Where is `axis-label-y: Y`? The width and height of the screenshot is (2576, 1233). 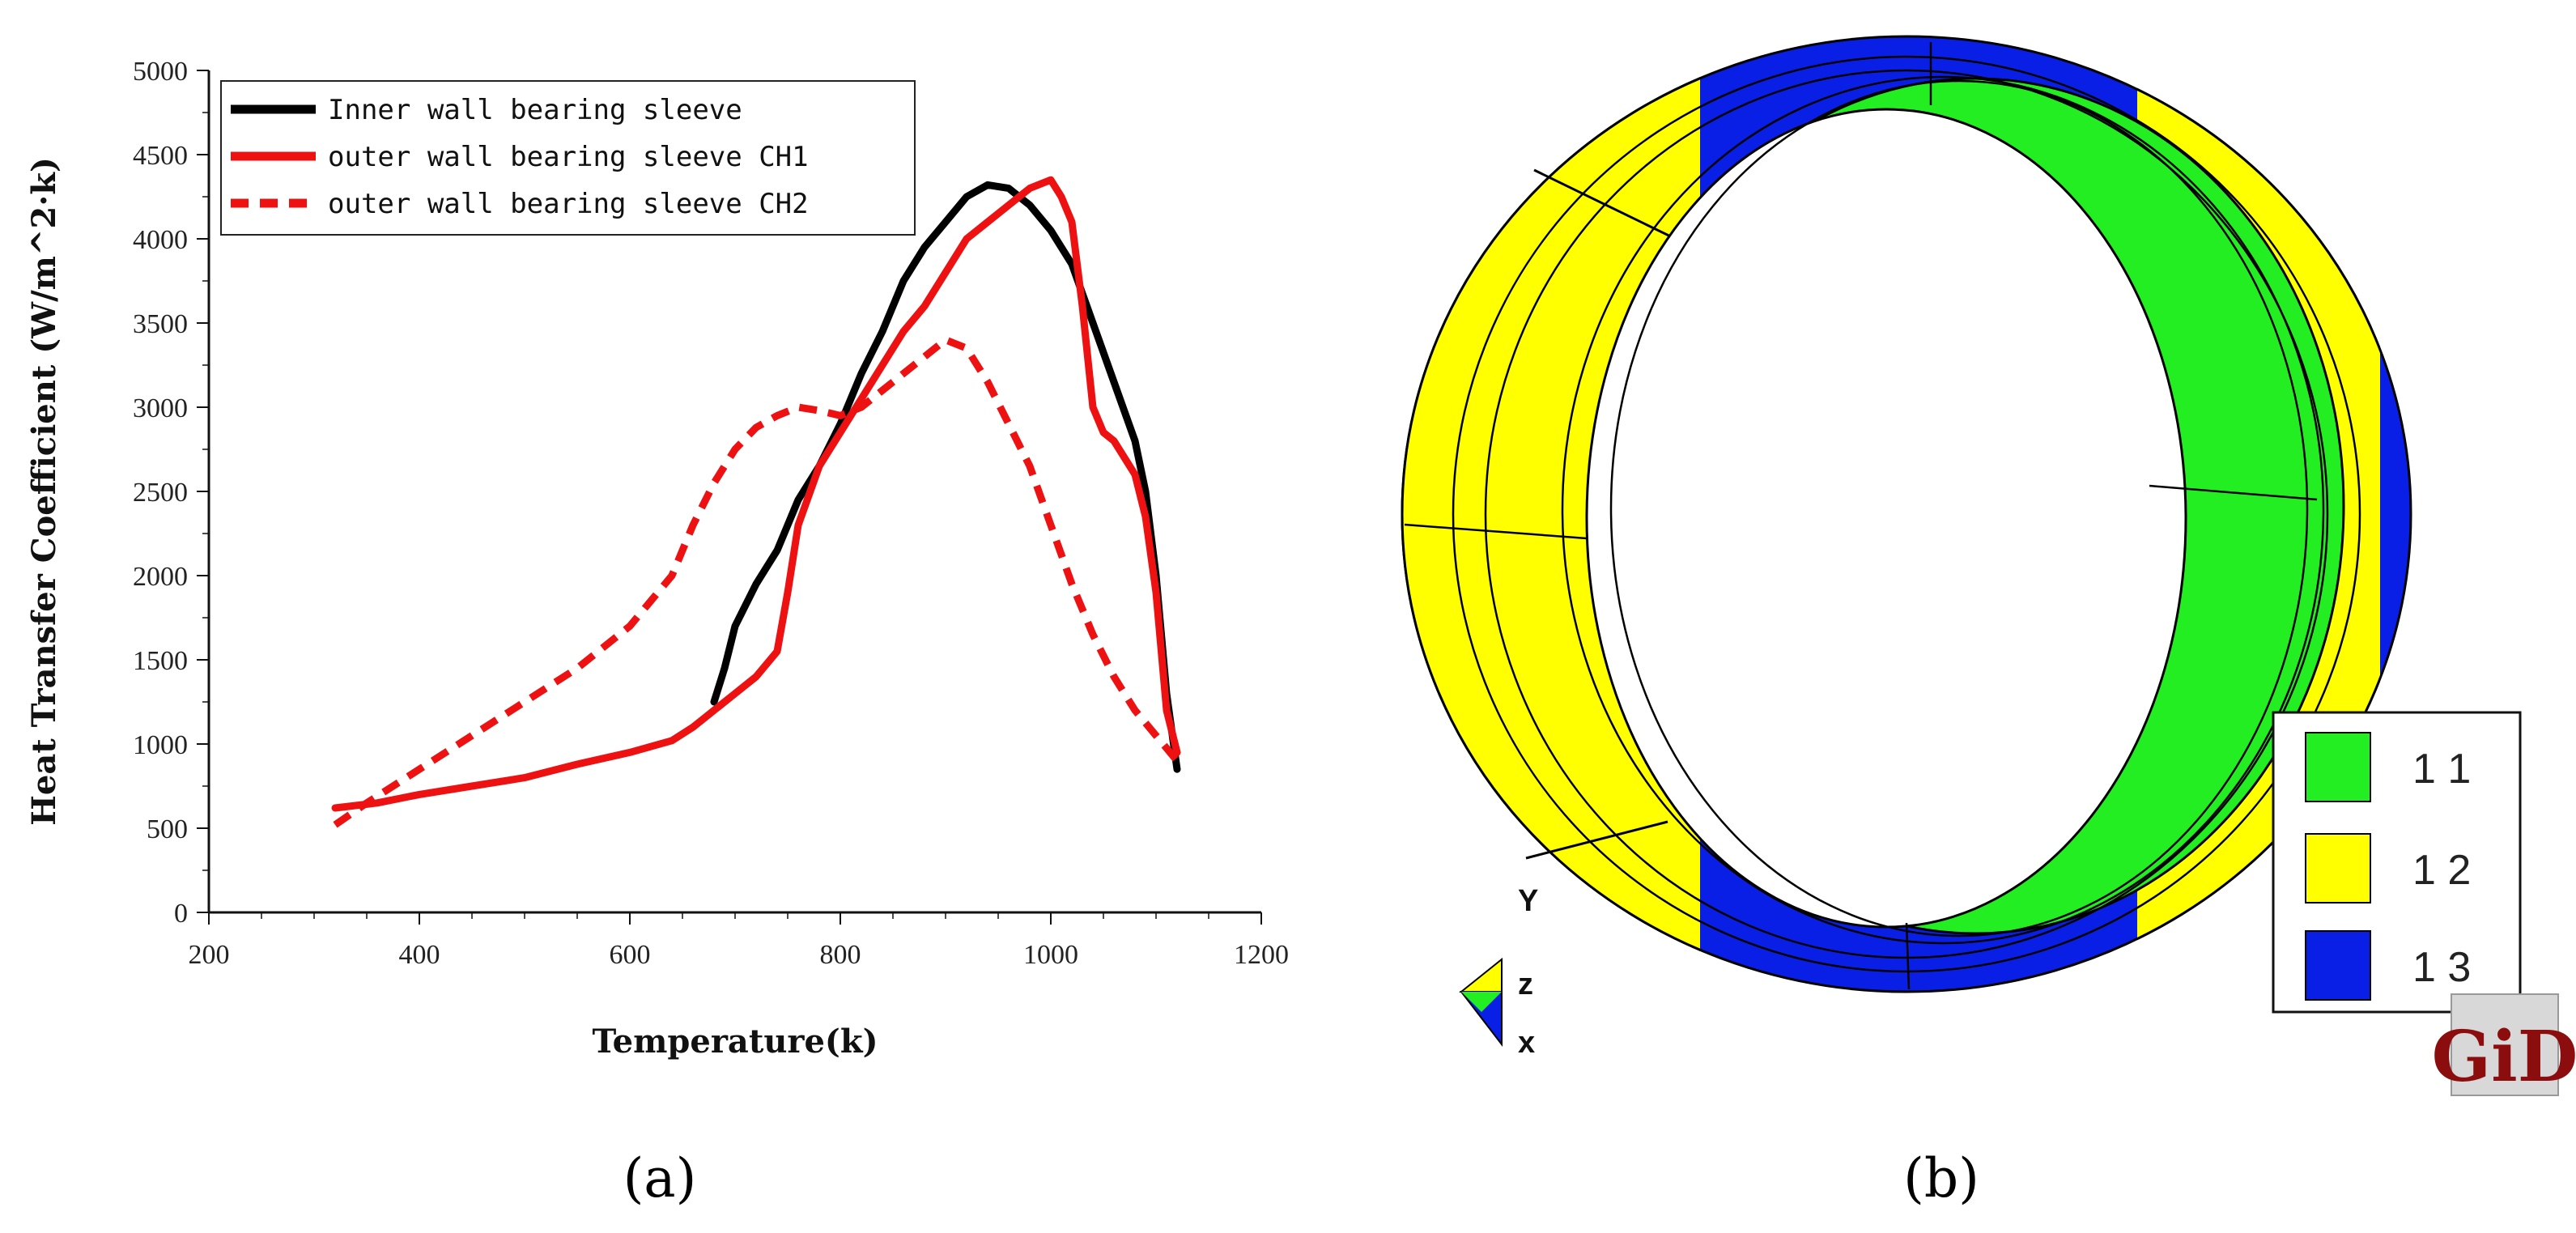 axis-label-y: Y is located at coordinates (1528, 901).